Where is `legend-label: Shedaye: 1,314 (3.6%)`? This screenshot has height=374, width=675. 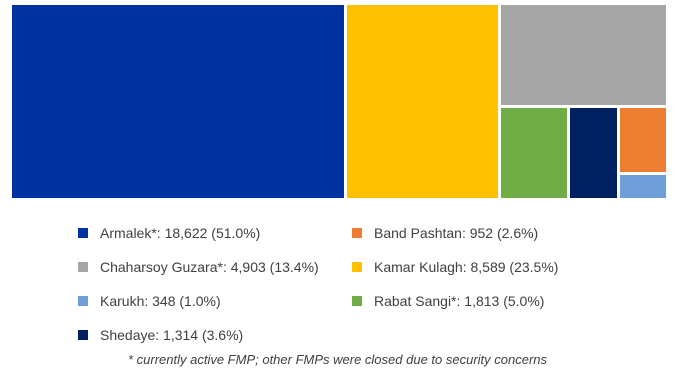 legend-label: Shedaye: 1,314 (3.6%) is located at coordinates (172, 335).